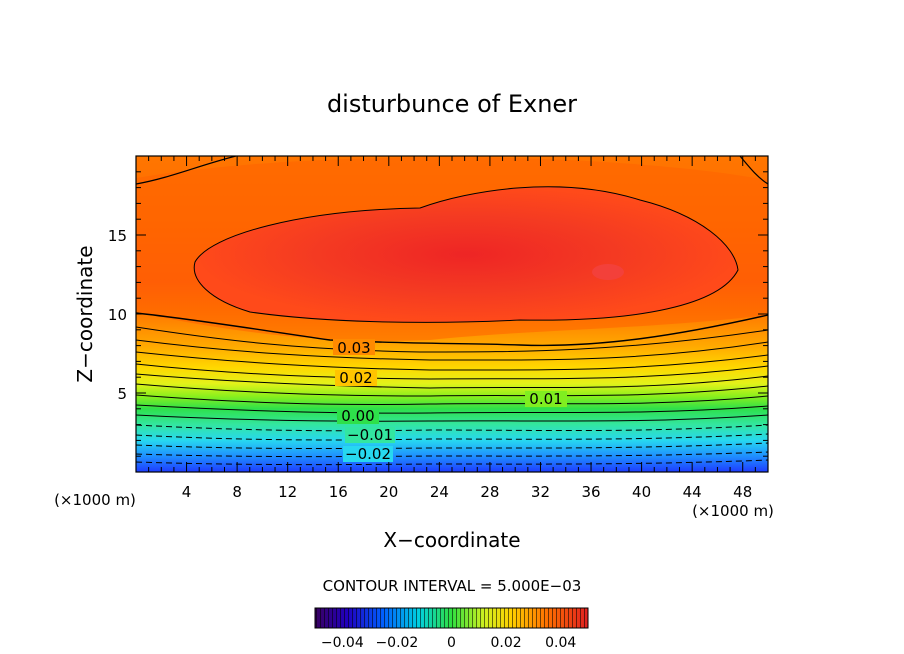 The height and width of the screenshot is (654, 904). What do you see at coordinates (355, 378) in the screenshot?
I see `contour-label: 0.02` at bounding box center [355, 378].